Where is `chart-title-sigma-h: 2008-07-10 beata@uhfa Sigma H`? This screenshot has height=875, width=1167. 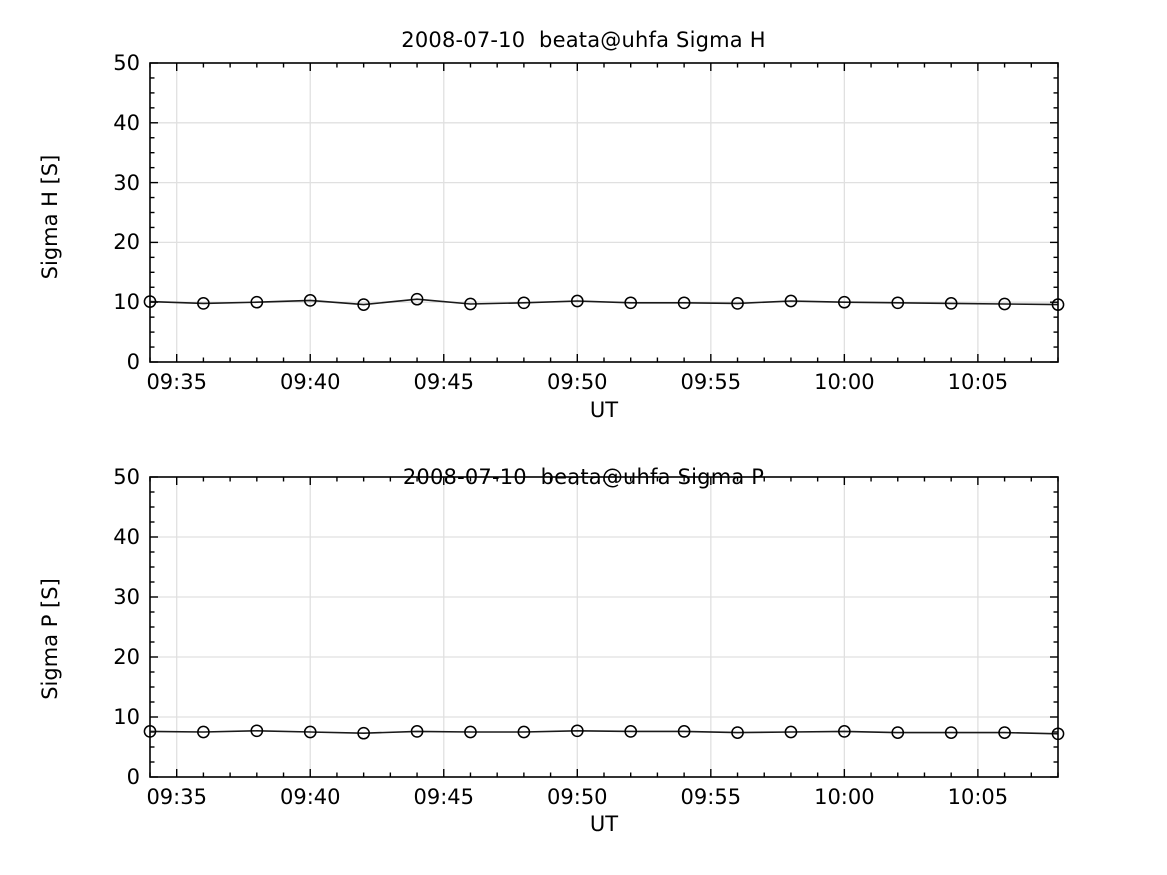
chart-title-sigma-h: 2008-07-10 beata@uhfa Sigma H is located at coordinates (583, 40).